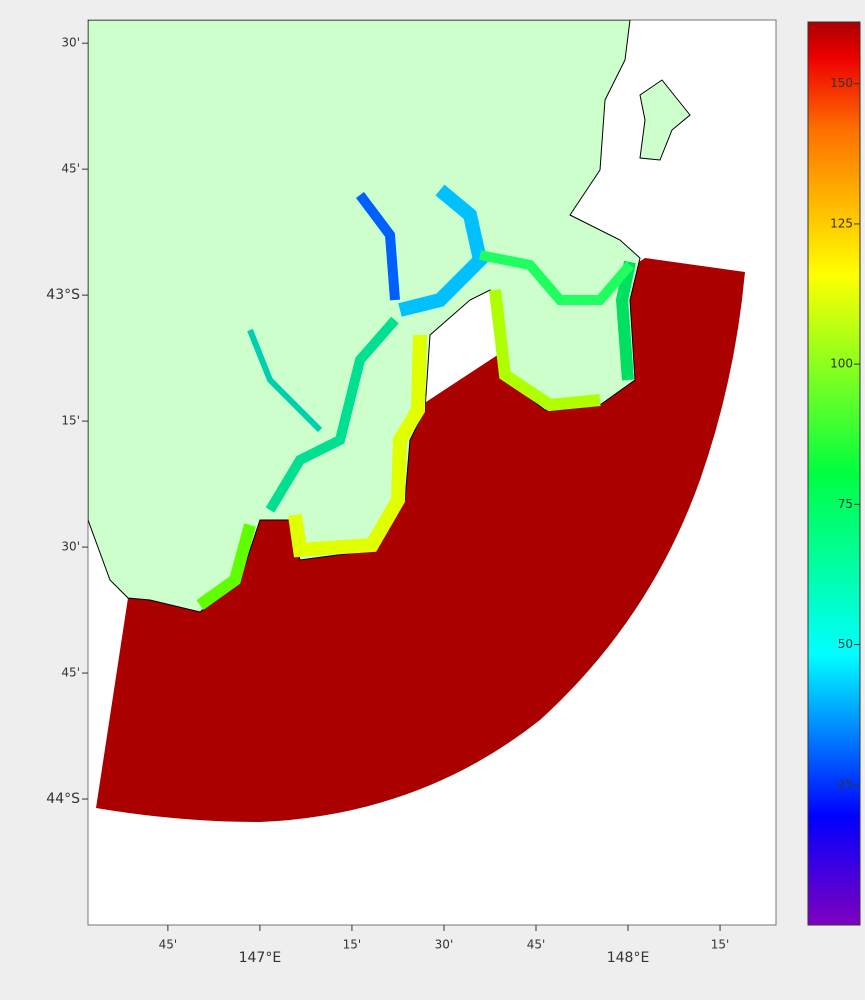 The width and height of the screenshot is (865, 1000). I want to click on x-tick-label: 30', so click(444, 945).